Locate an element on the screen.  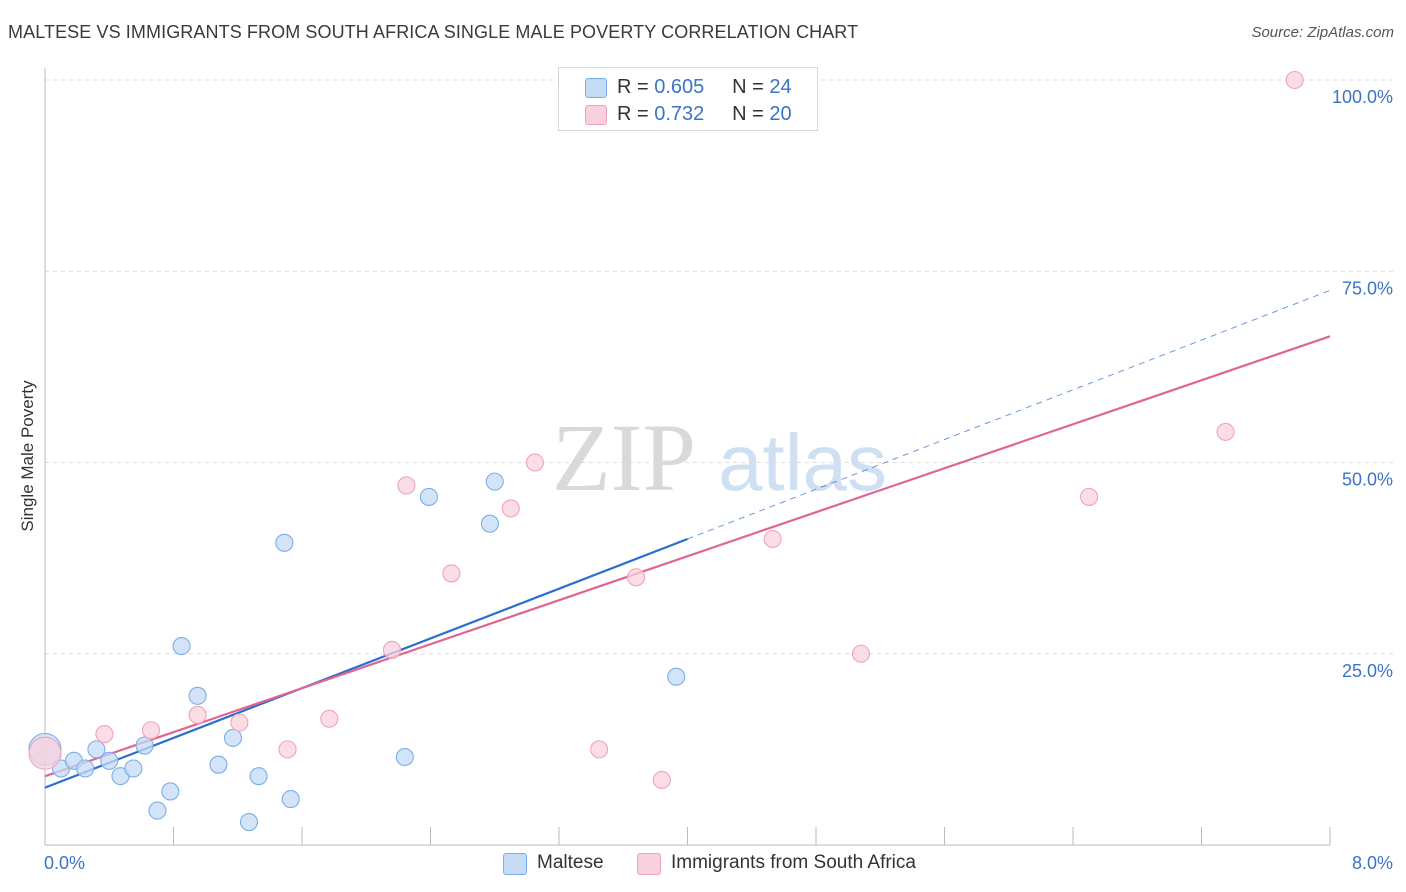
r-value: 0.732 is located at coordinates (679, 114).